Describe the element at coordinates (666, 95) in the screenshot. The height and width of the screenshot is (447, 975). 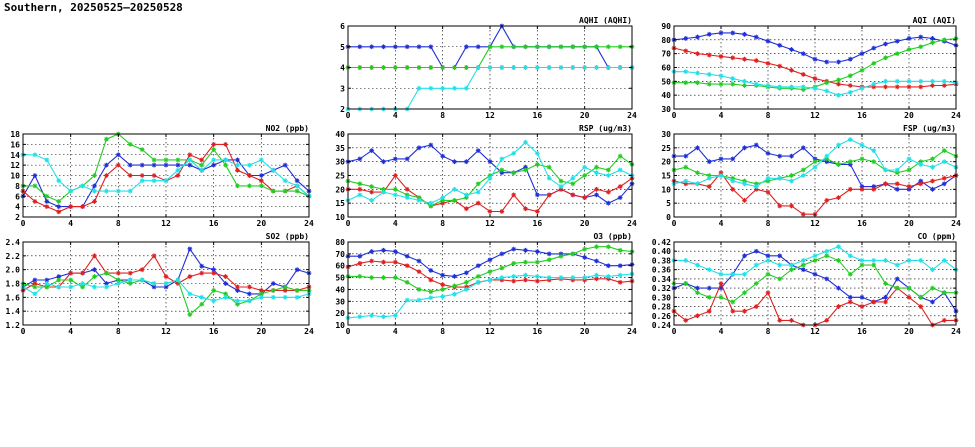
I see `y-tick-label: 40` at that location.